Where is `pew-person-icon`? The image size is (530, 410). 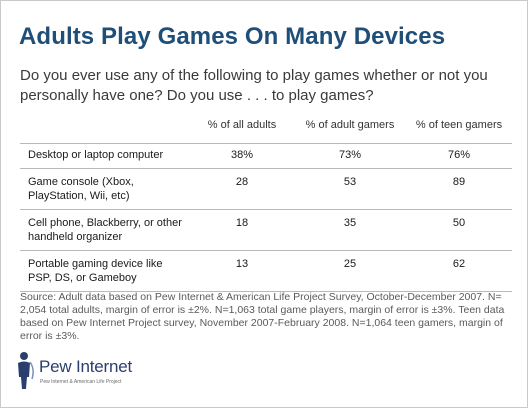 pew-person-icon is located at coordinates (26, 370).